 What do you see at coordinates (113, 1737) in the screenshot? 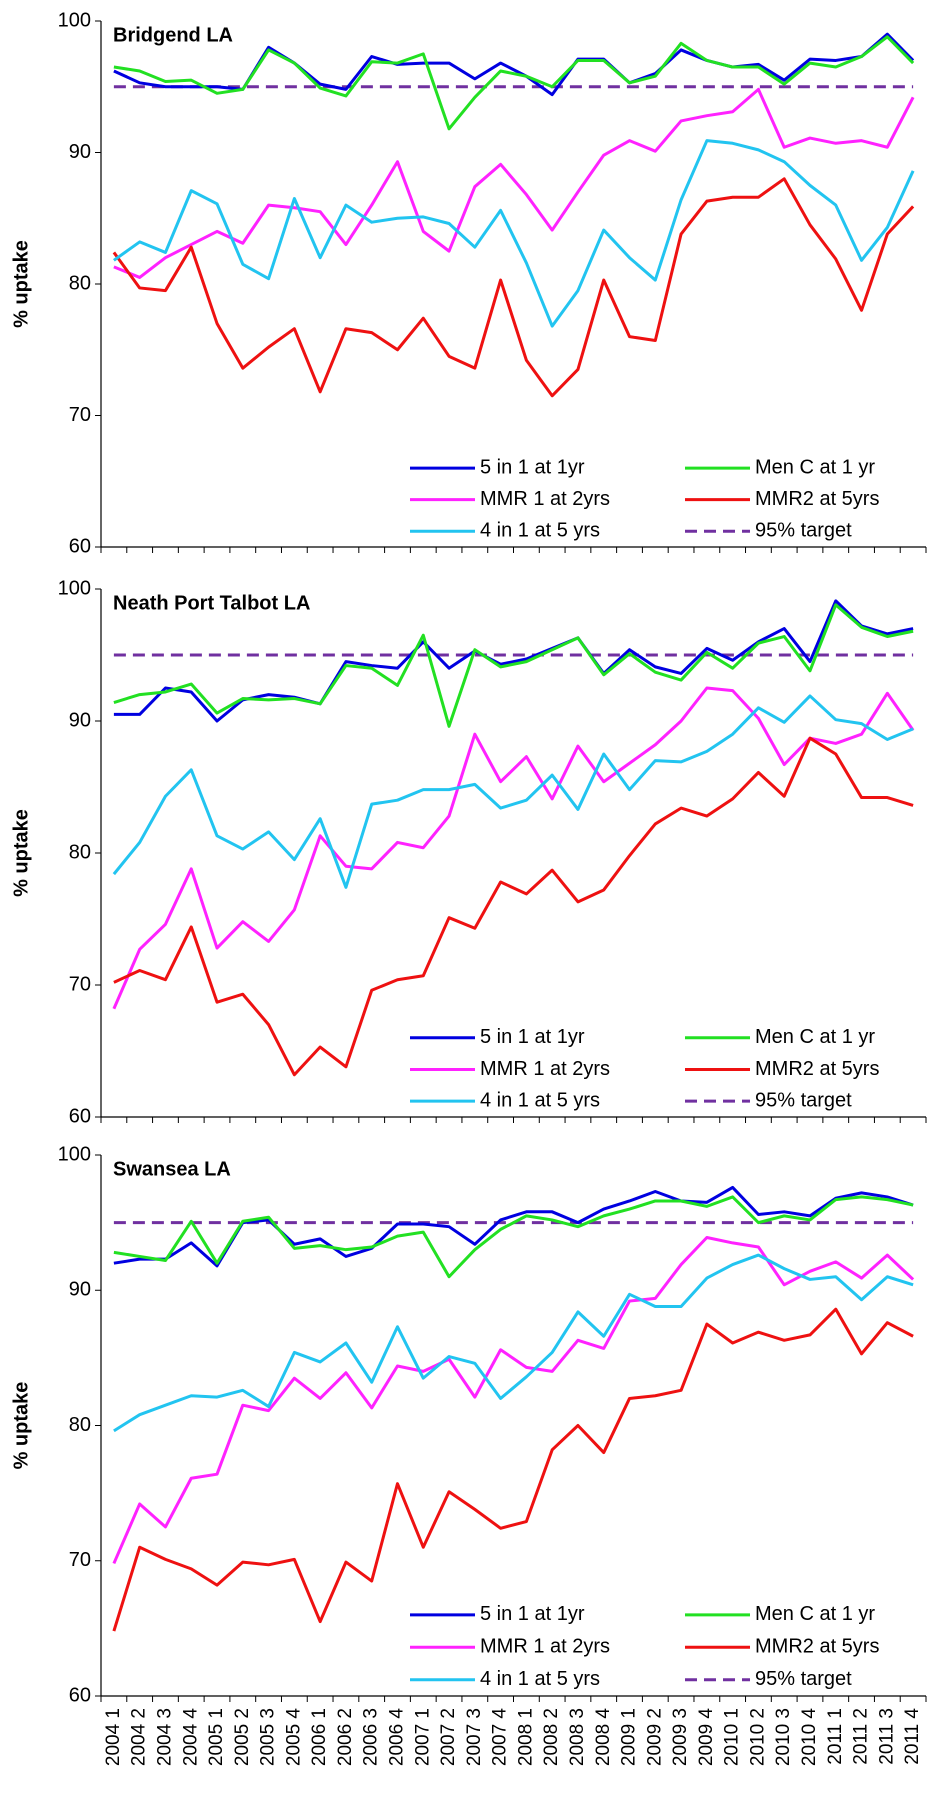
I see `x-tick-label: 2004 1` at bounding box center [113, 1737].